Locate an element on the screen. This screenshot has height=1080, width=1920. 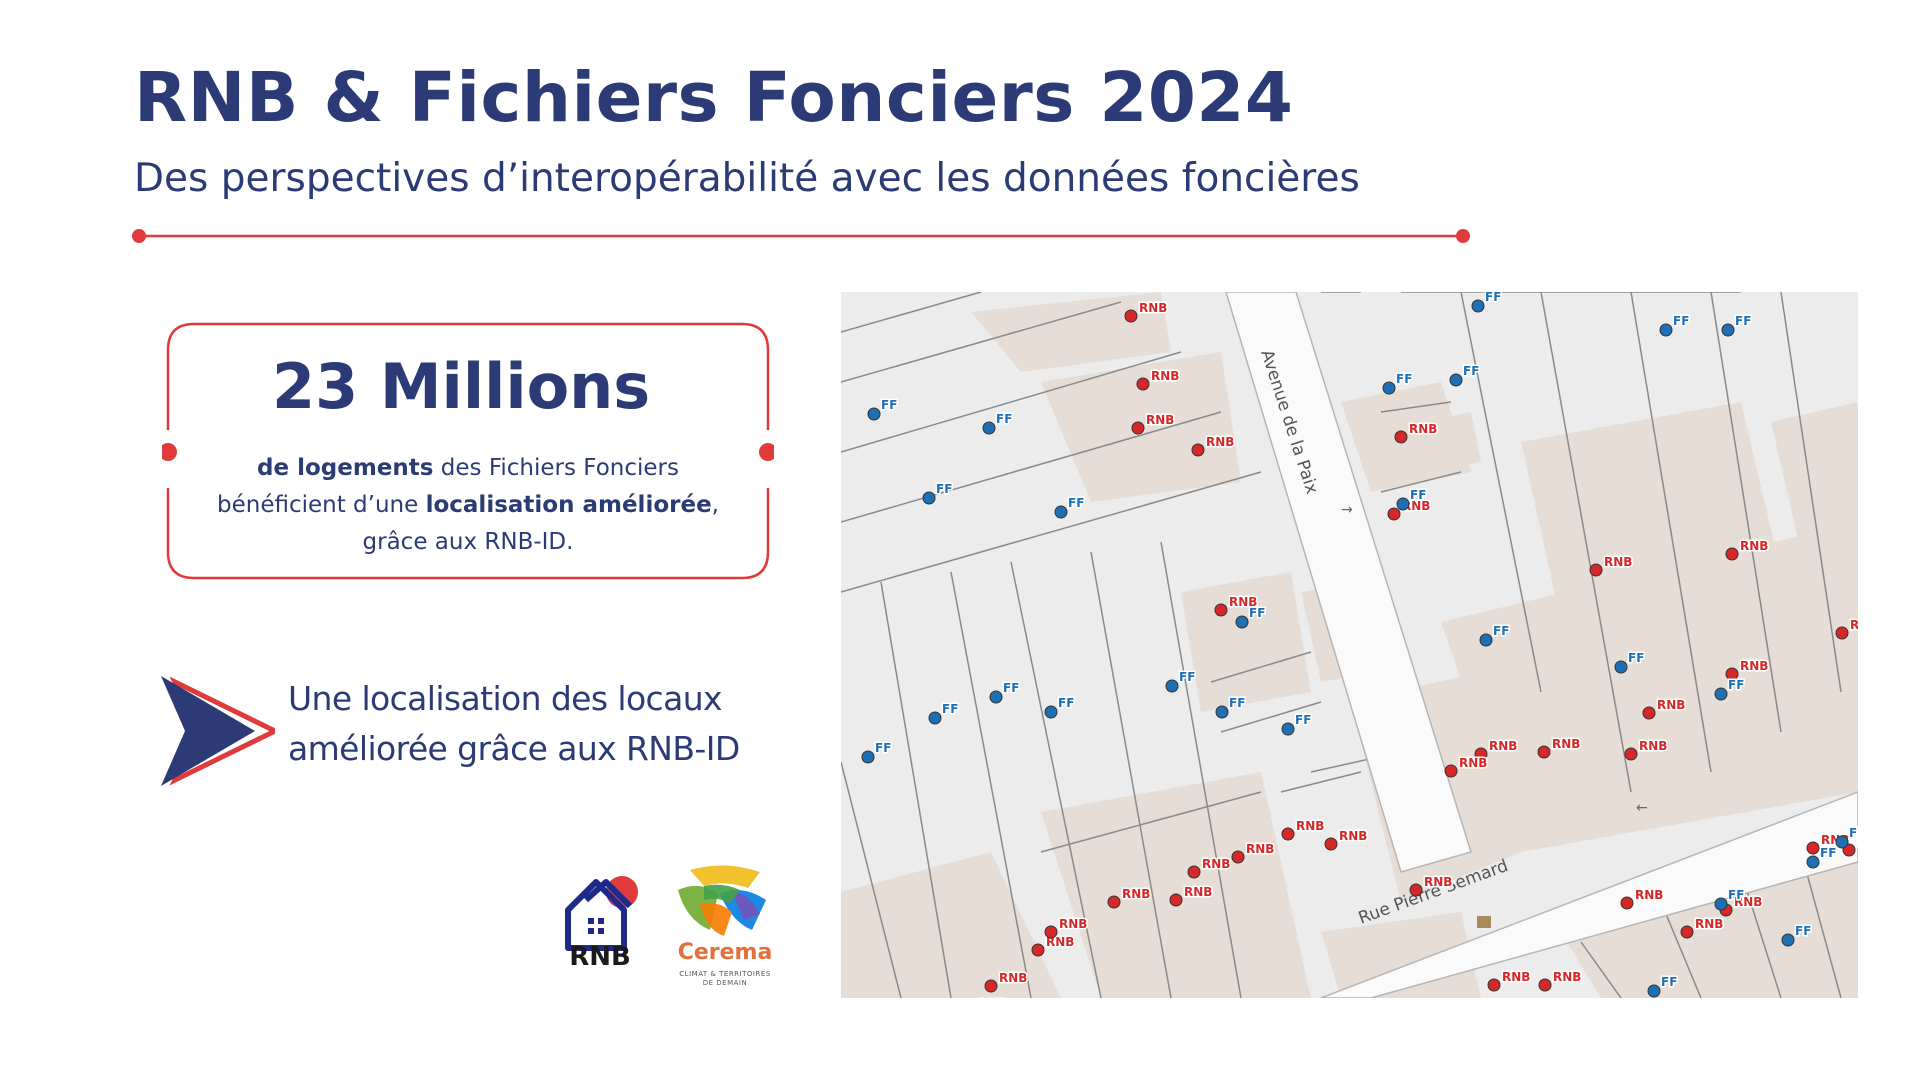
road-direction-arrow: → is located at coordinates (1347, 510).